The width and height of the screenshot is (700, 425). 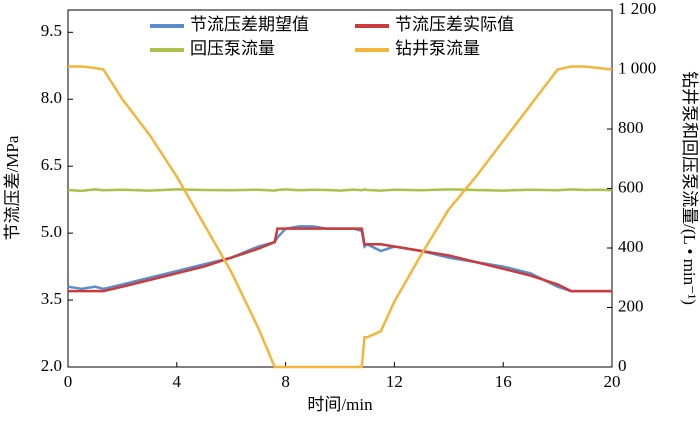 What do you see at coordinates (503, 381) in the screenshot?
I see `x-tick-label: 16` at bounding box center [503, 381].